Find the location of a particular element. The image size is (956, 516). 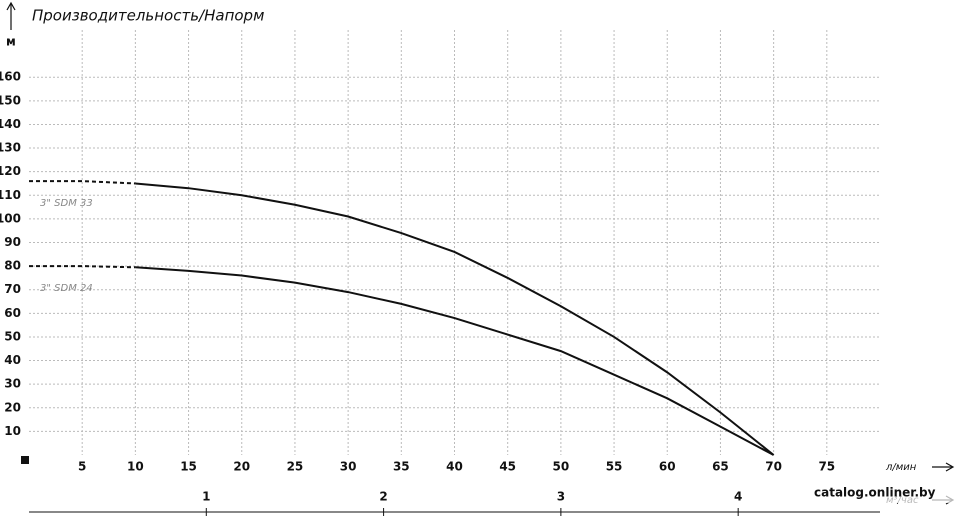

x-tick-label: 55 is located at coordinates (614, 467).